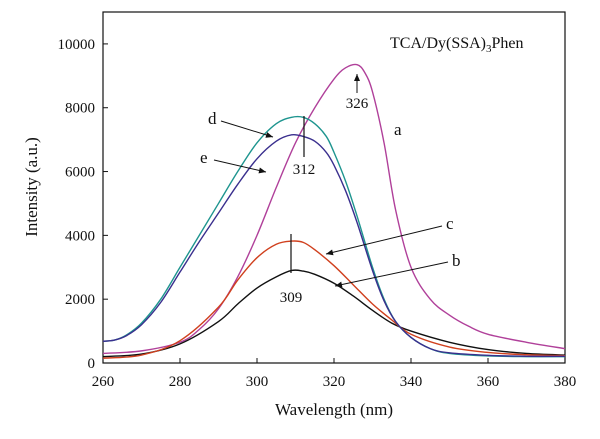 This screenshot has height=439, width=600. I want to click on y-axis-ticks: 0 2000 4000 6000 8000 10000, so click(83, 204).